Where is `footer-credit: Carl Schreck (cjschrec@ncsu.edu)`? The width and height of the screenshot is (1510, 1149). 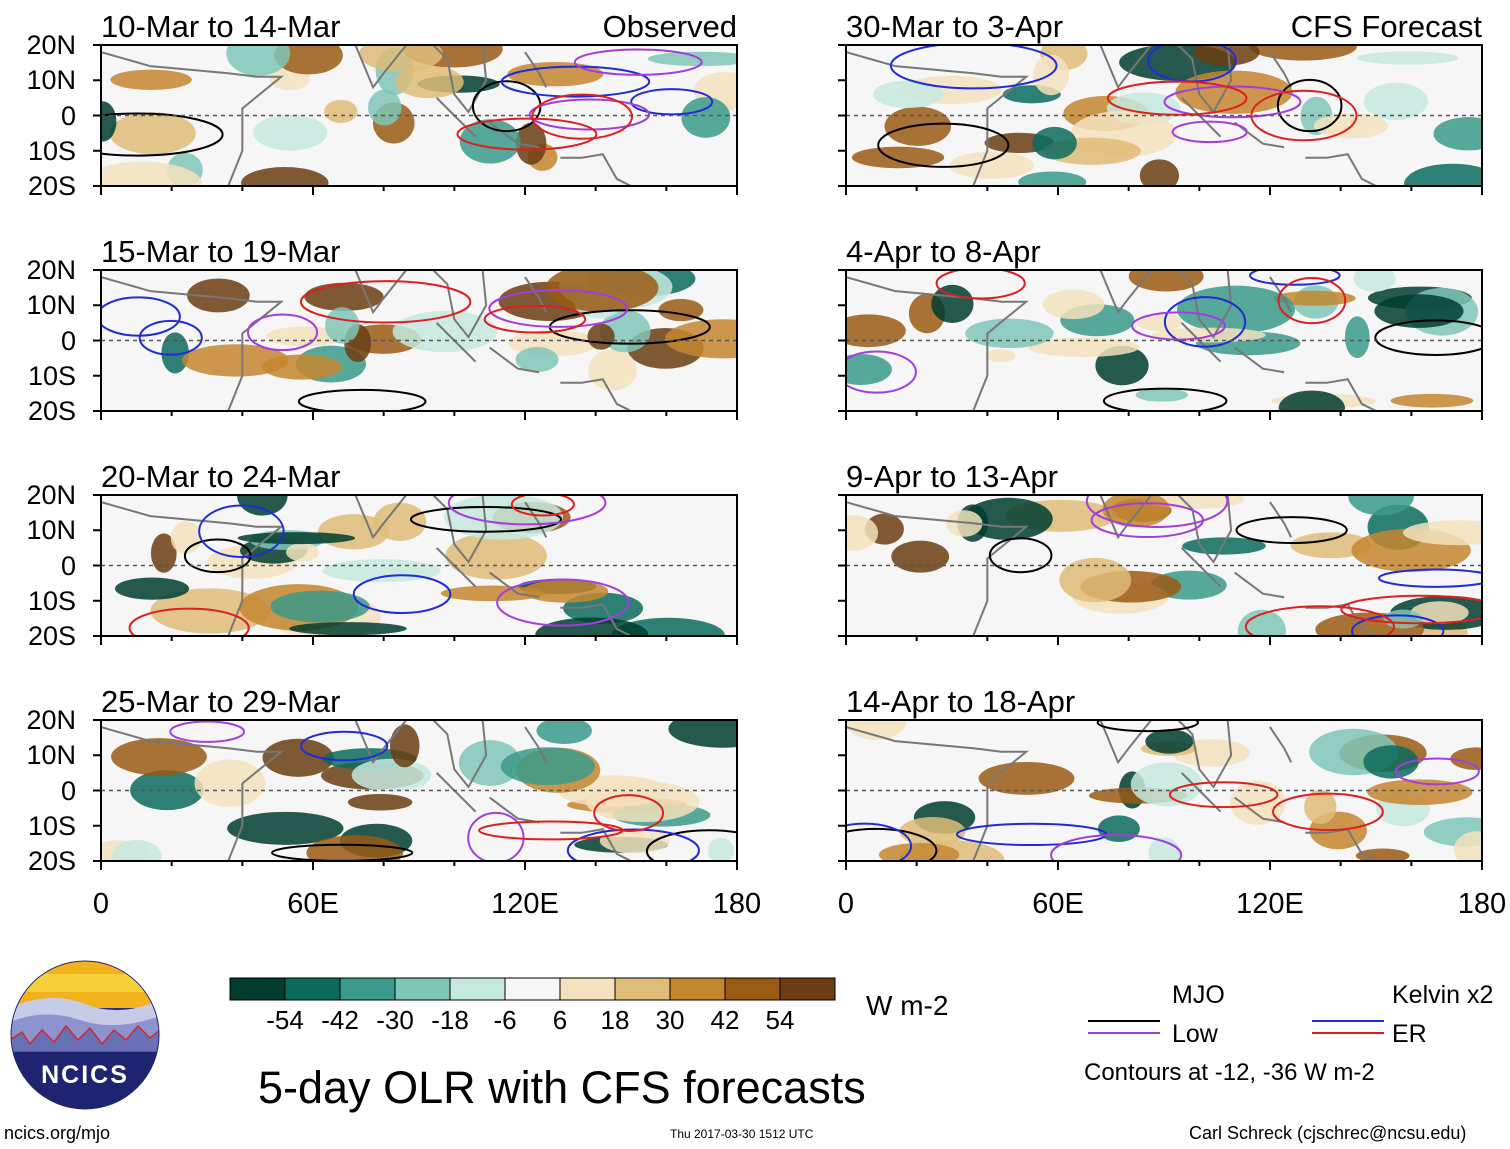 footer-credit: Carl Schreck (cjschrec@ncsu.edu) is located at coordinates (1328, 1133).